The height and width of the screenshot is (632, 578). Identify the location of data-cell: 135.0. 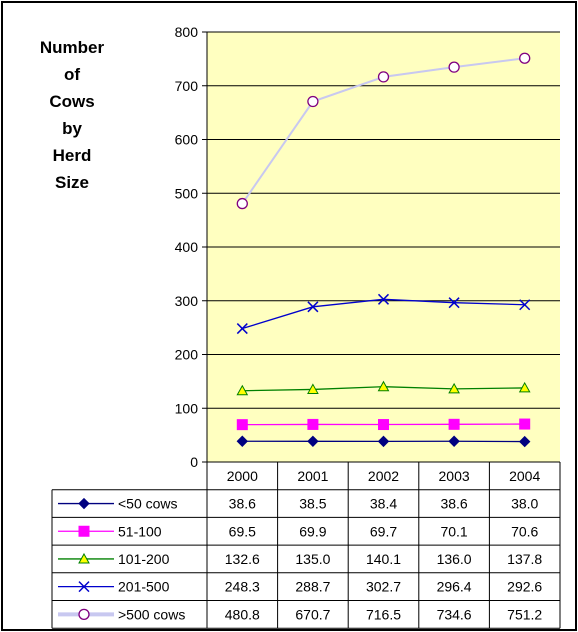
(312, 559).